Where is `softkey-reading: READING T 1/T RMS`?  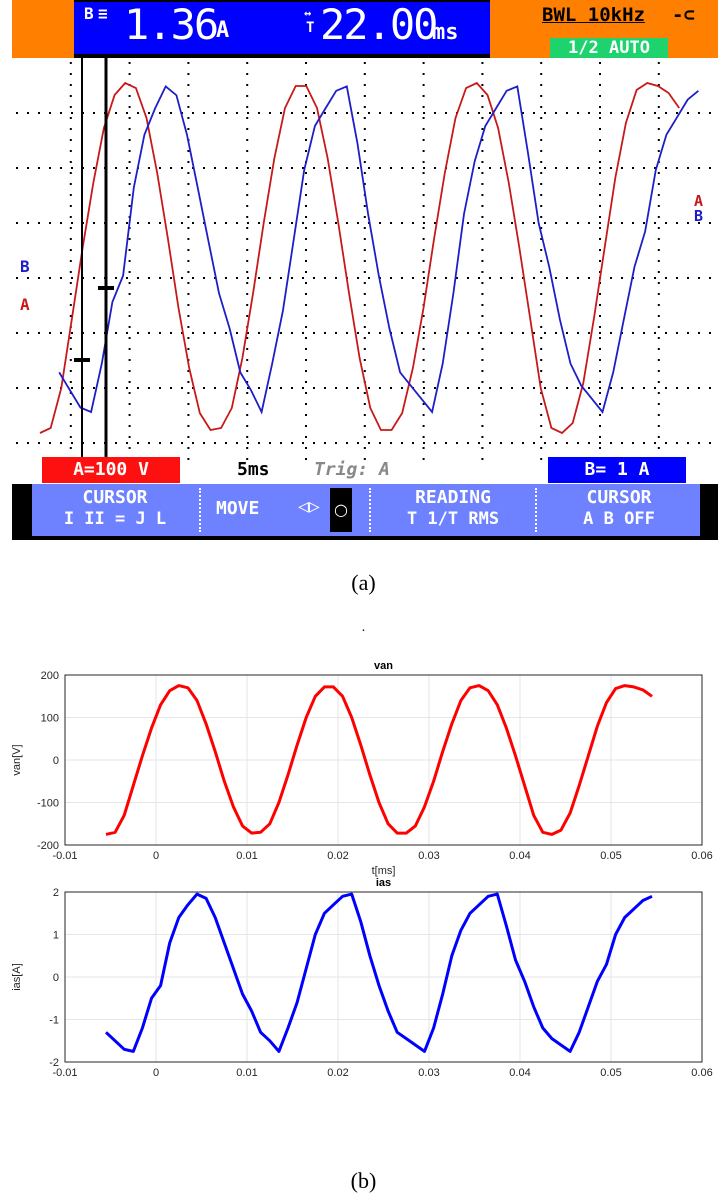 softkey-reading: READING T 1/T RMS is located at coordinates (453, 510).